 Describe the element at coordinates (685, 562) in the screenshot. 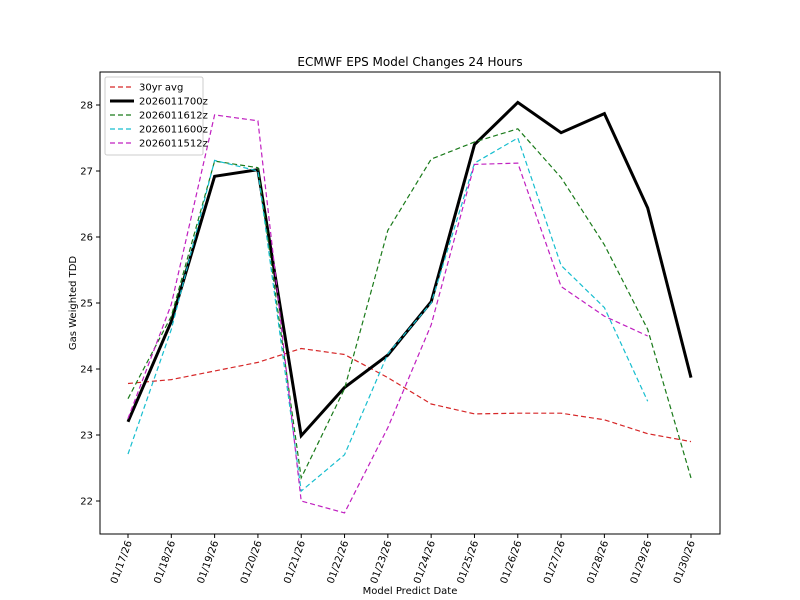

I see `x-tick-label: 01/30/26` at that location.